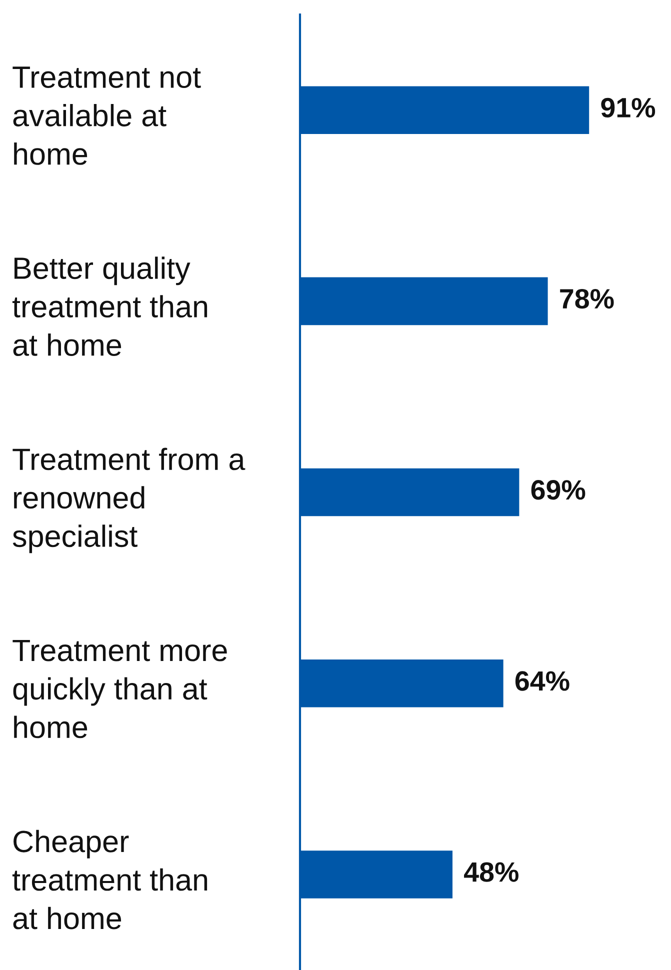 The height and width of the screenshot is (970, 671). I want to click on data-label: 78%, so click(587, 298).